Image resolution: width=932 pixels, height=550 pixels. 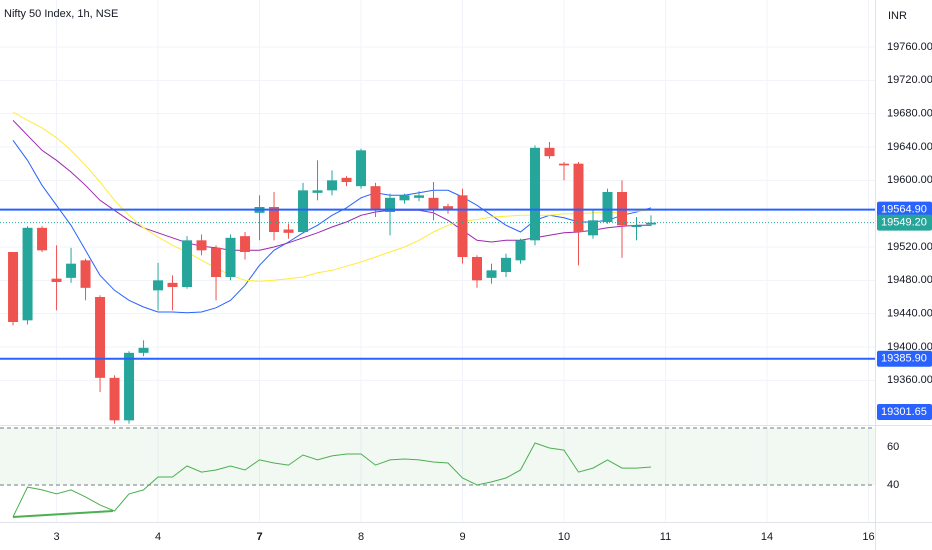 I want to click on y-tick-label: 19760.00, so click(x=909, y=47).